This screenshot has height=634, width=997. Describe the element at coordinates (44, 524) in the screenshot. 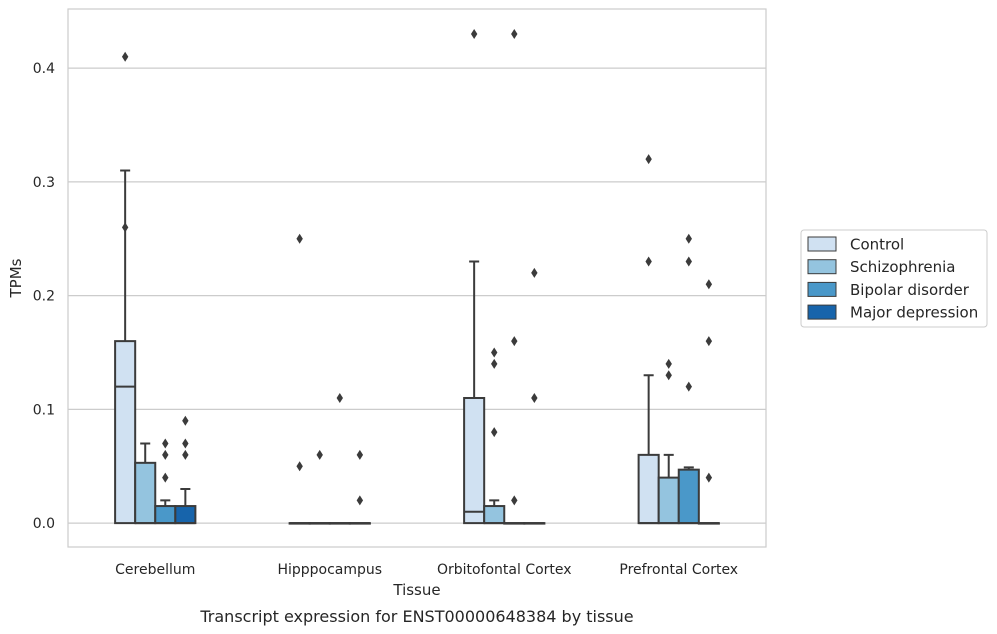

I see `y-tick-label: 0.0` at that location.